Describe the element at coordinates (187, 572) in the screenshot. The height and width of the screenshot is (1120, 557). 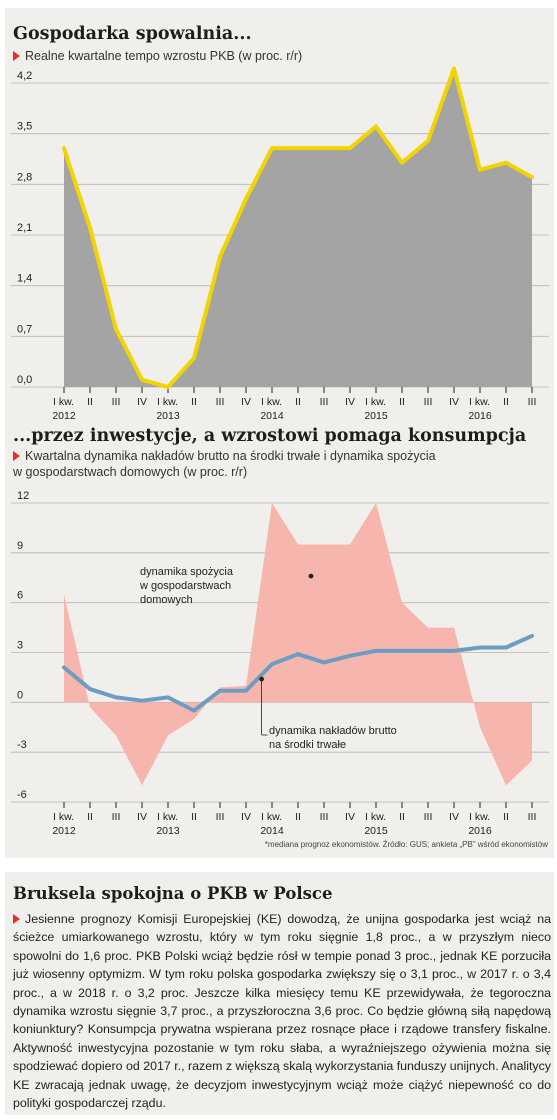
I see `annotation-label-line: dynamika spożycia` at that location.